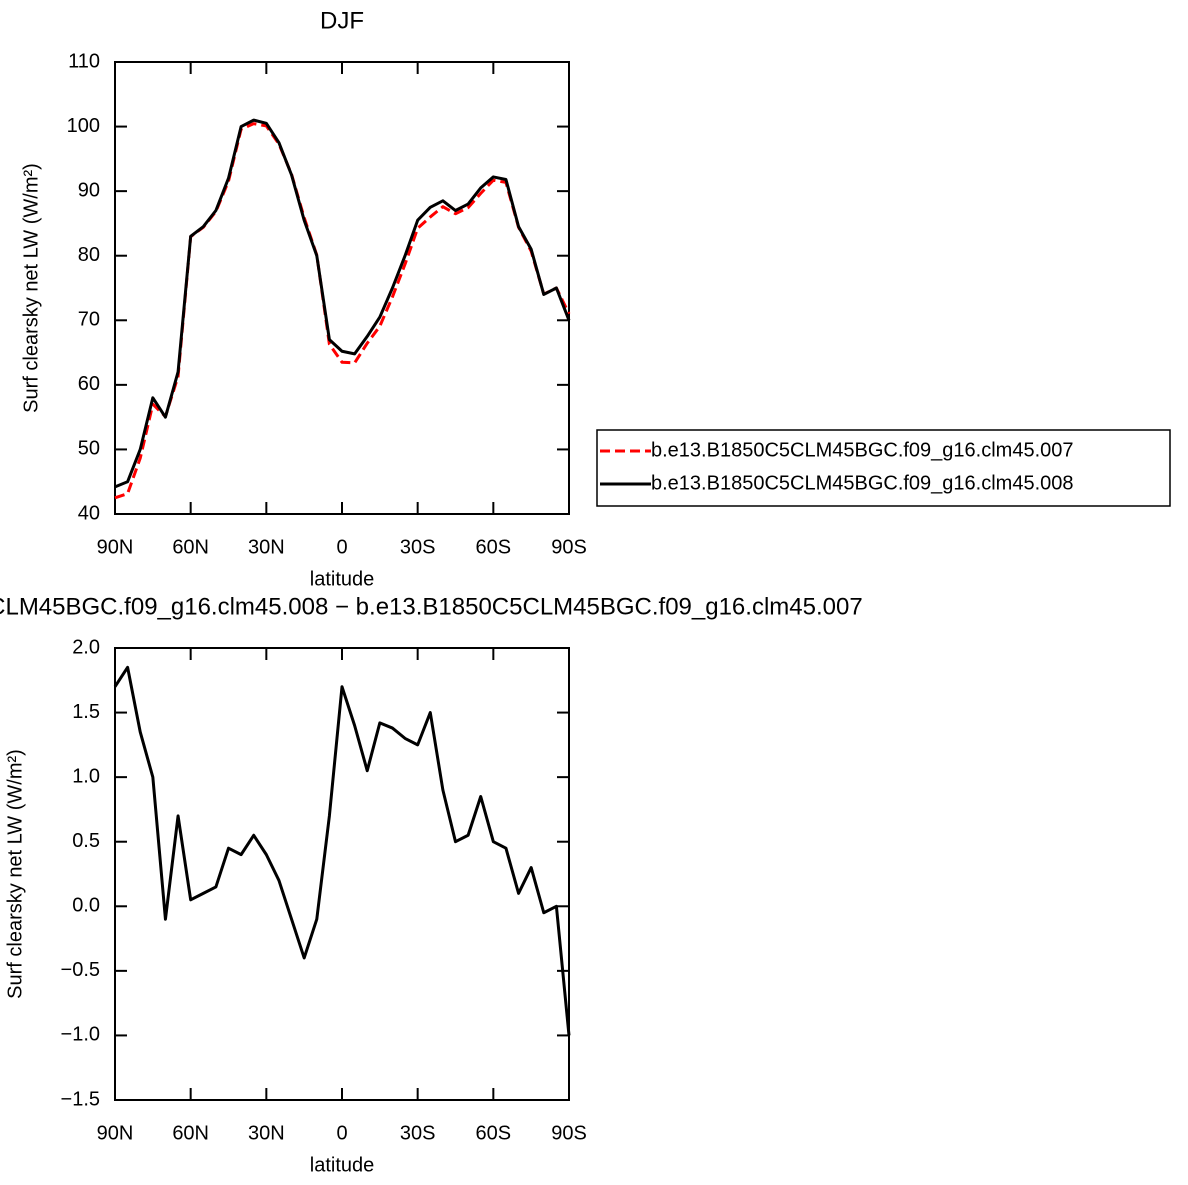 This screenshot has width=1188, height=1185. I want to click on y-tick-label: 60, so click(89, 384).